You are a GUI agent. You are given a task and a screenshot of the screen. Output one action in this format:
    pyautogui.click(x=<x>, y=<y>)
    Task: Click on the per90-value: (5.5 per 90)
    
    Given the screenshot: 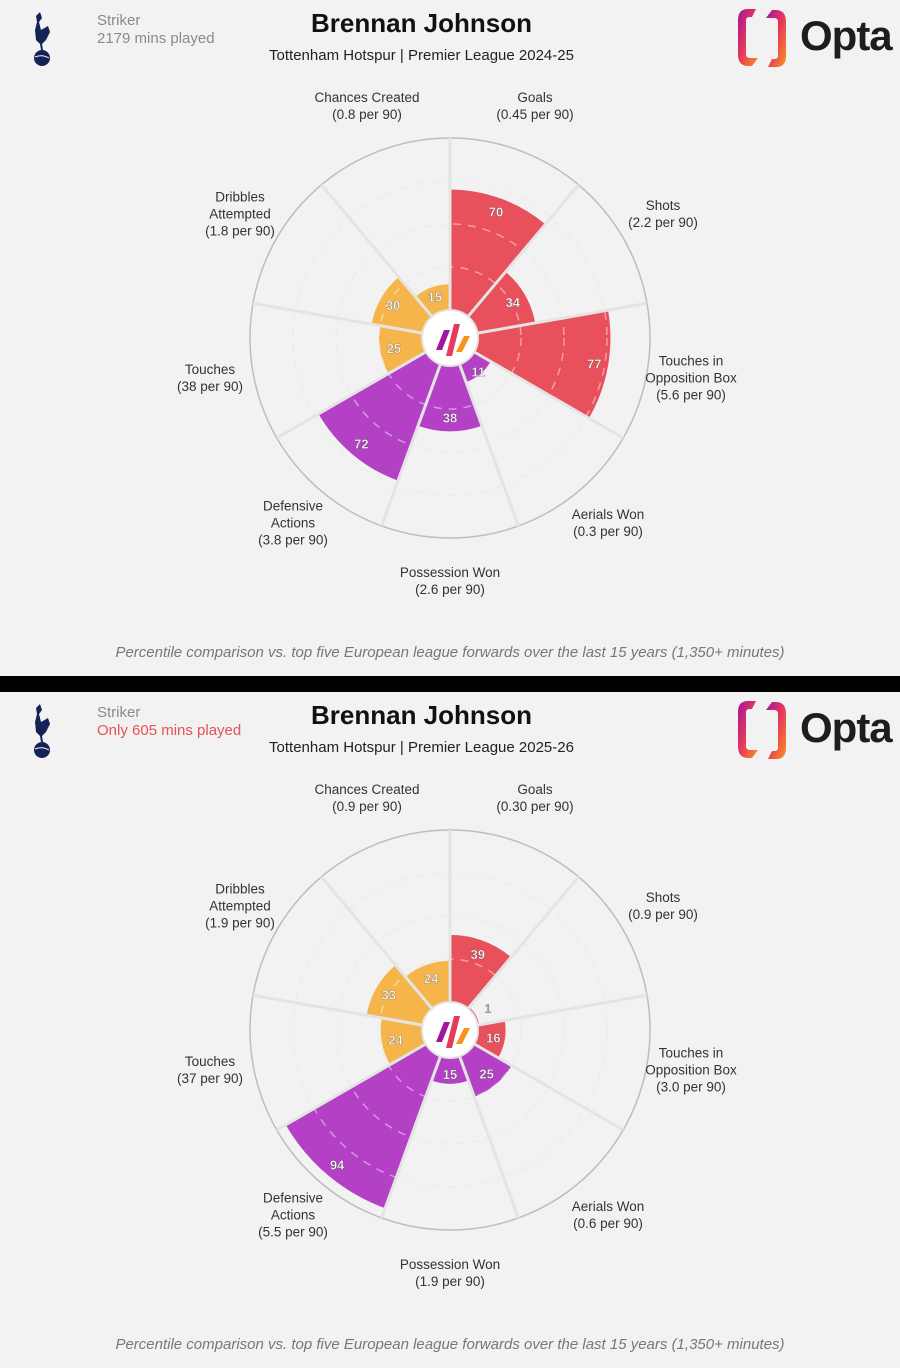 What is the action you would take?
    pyautogui.click(x=293, y=1232)
    